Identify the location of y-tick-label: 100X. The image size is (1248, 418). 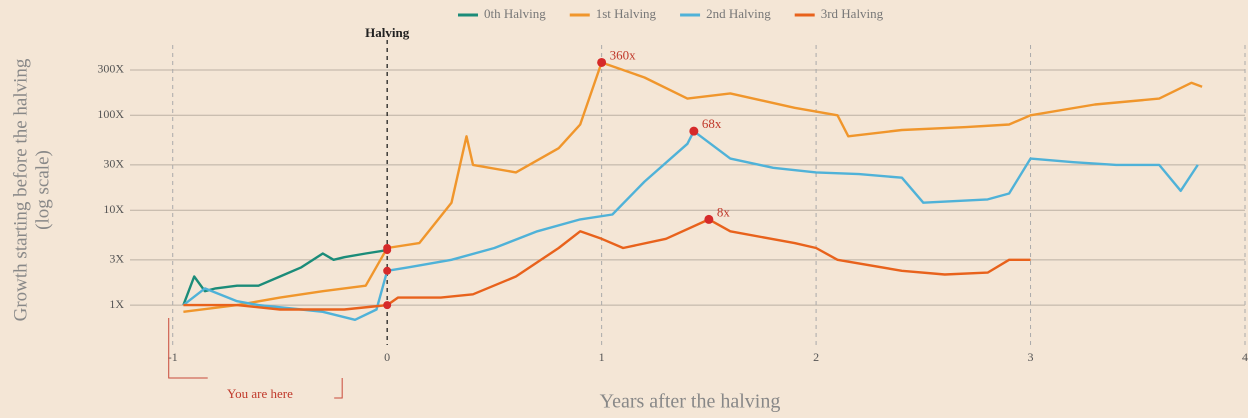
(110, 114).